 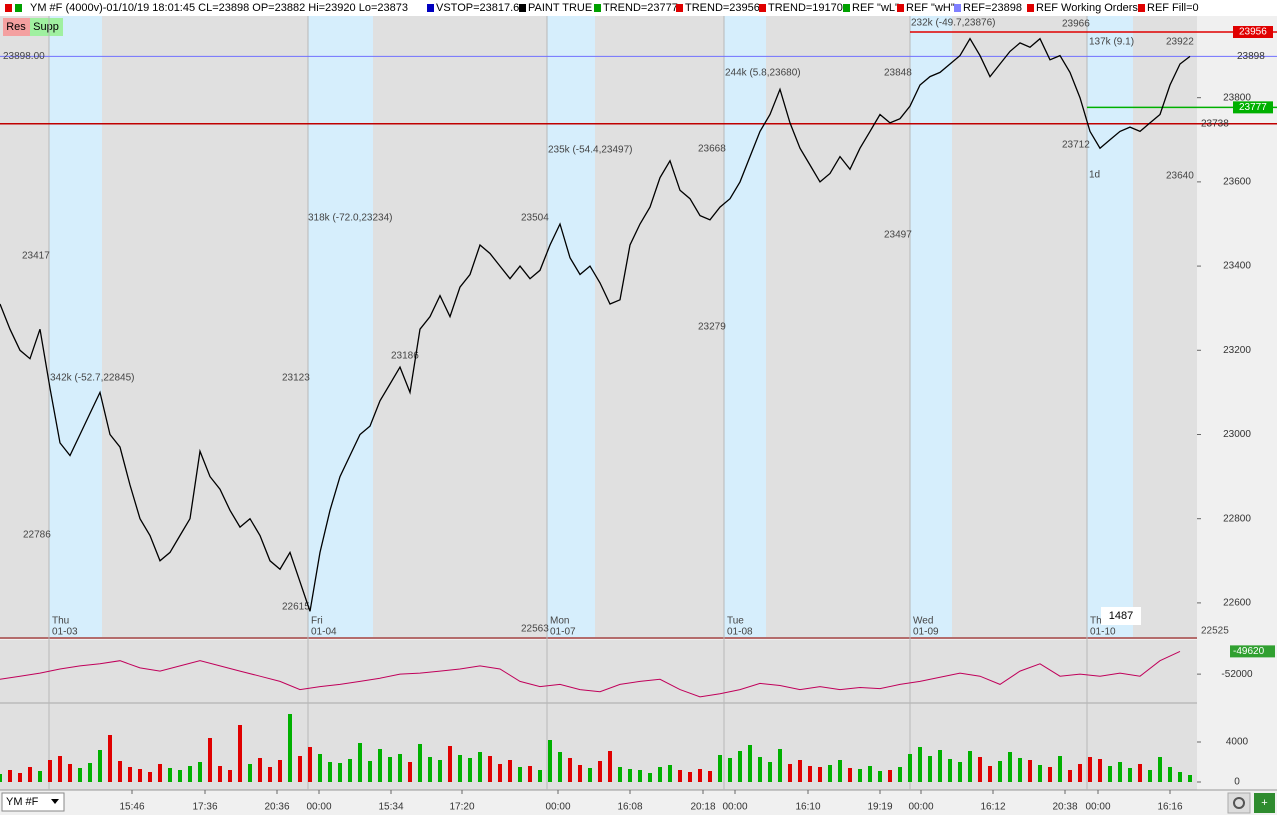 I want to click on last-value-label: -49620, so click(x=1249, y=651).